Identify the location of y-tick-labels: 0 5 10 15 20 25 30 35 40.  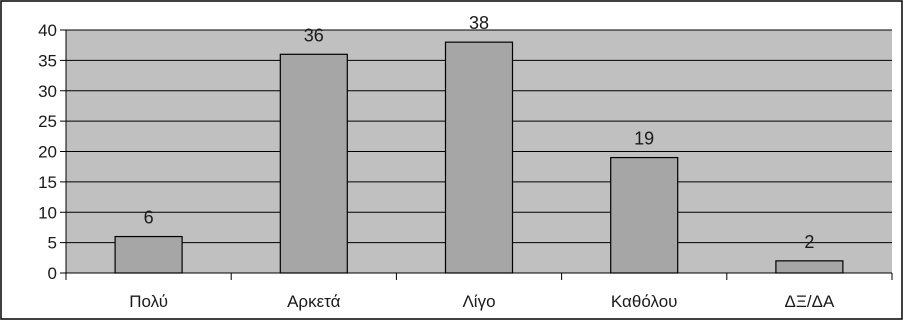
(47, 152).